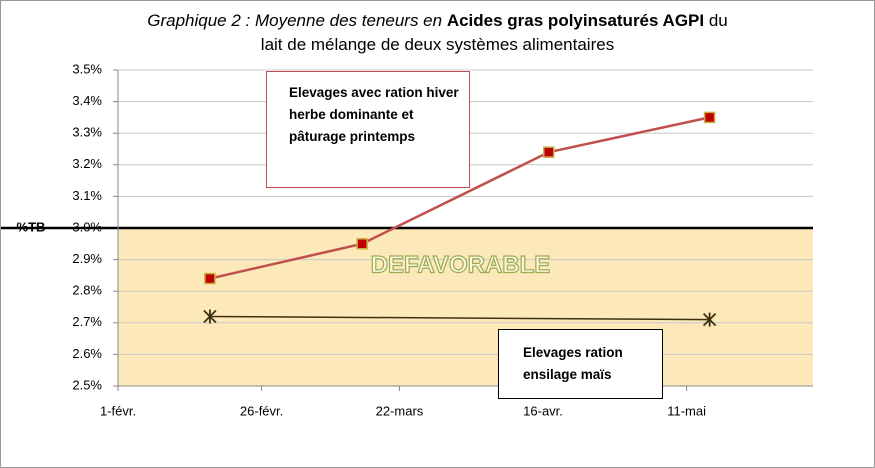  I want to click on y-tick-label: 2.5%, so click(87, 384).